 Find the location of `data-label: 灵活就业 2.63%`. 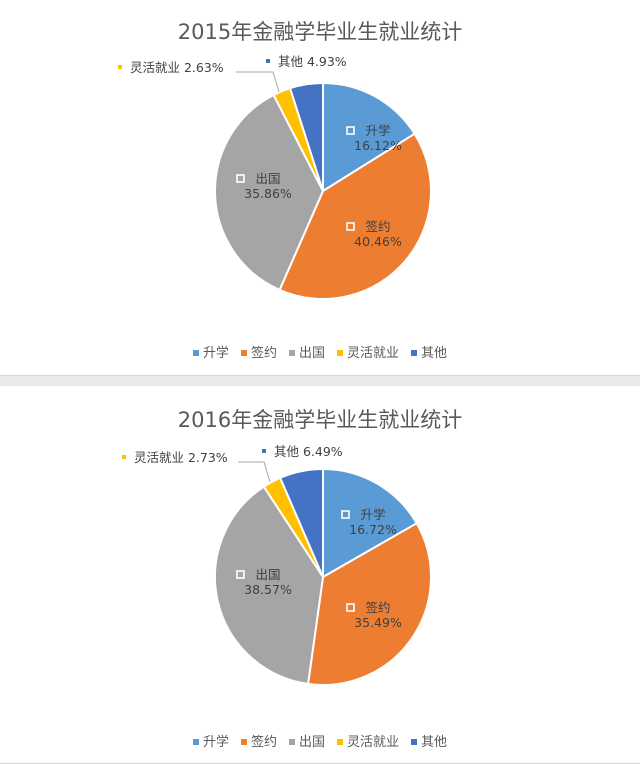

data-label: 灵活就业 2.63% is located at coordinates (199, 76).